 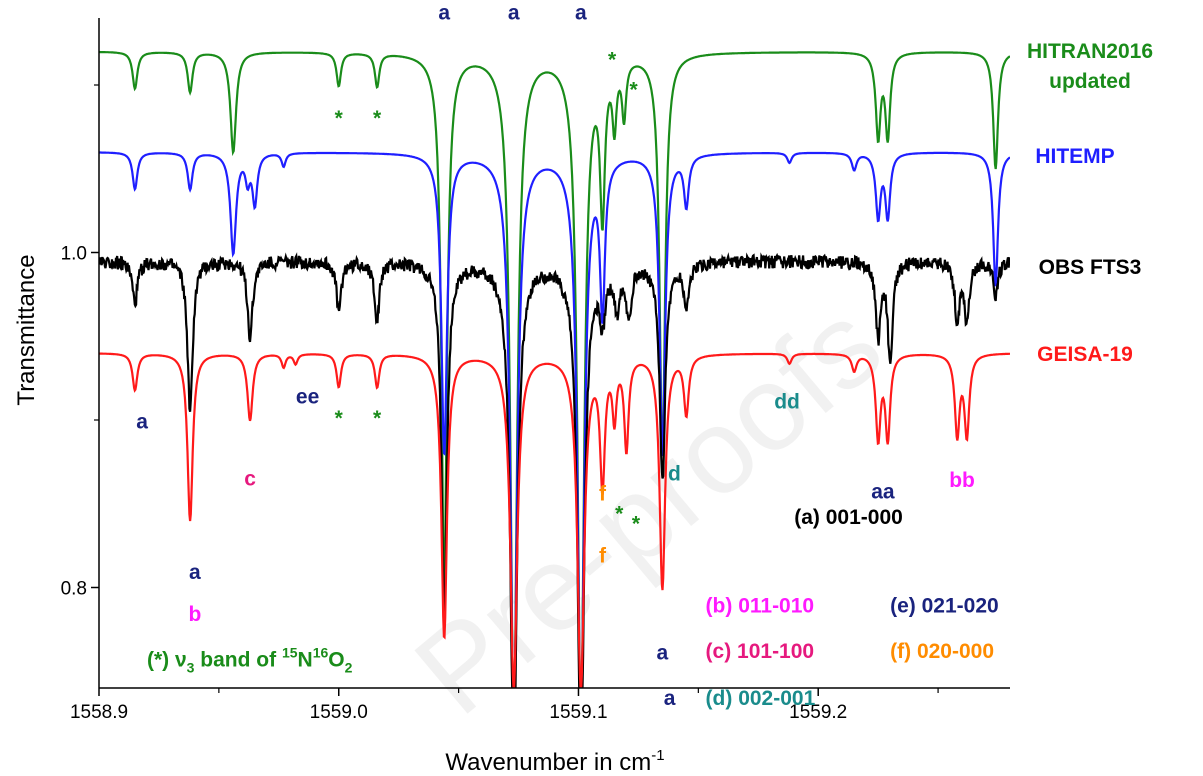 What do you see at coordinates (944, 606) in the screenshot?
I see `legend-entry: (e) 021-020` at bounding box center [944, 606].